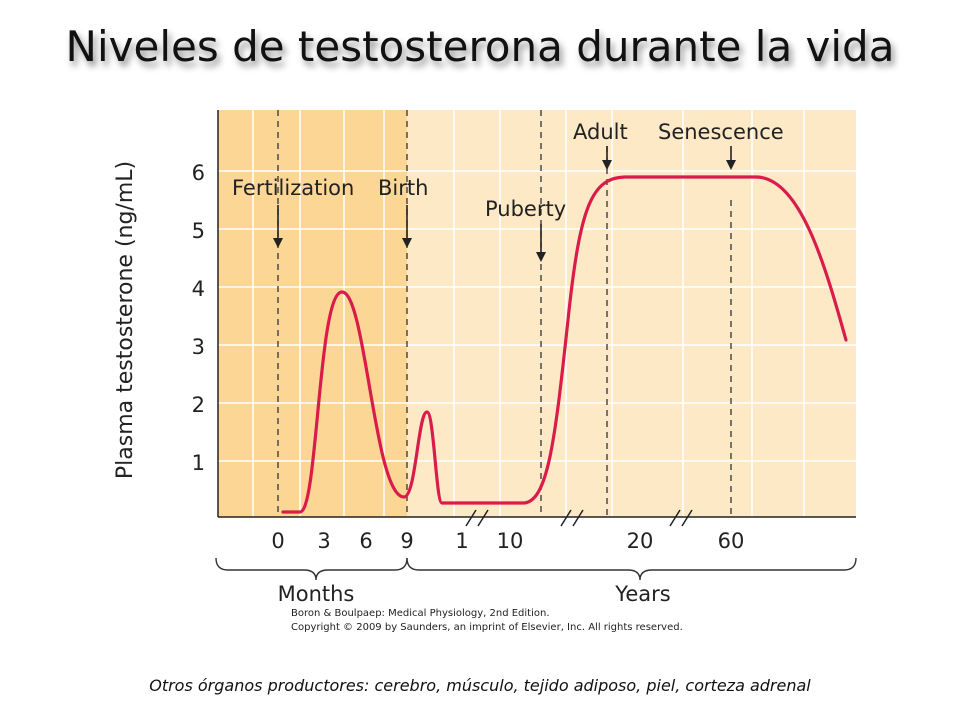 This screenshot has height=720, width=960. What do you see at coordinates (607, 165) in the screenshot?
I see `event-arrowhead-adult` at bounding box center [607, 165].